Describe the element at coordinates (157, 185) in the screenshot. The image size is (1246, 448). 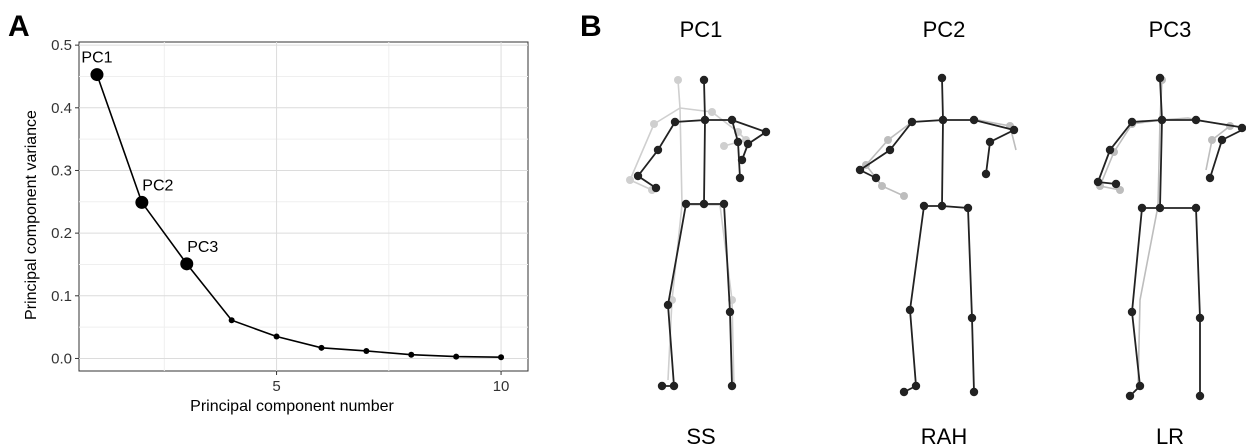
I see `point-label: PC2` at that location.